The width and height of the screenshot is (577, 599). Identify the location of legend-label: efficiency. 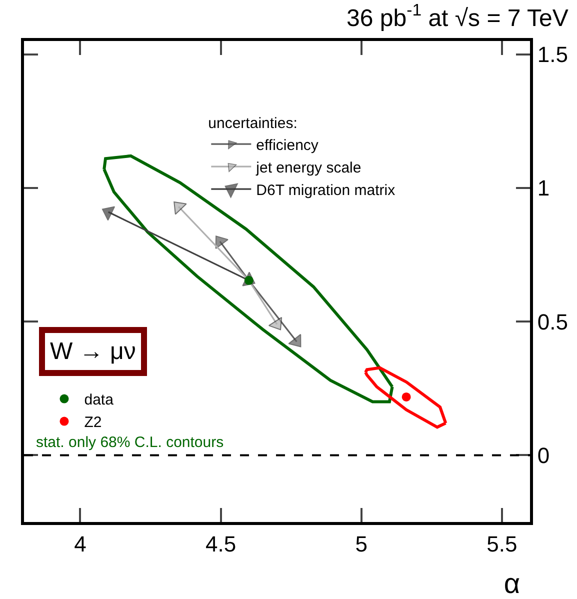
(287, 145).